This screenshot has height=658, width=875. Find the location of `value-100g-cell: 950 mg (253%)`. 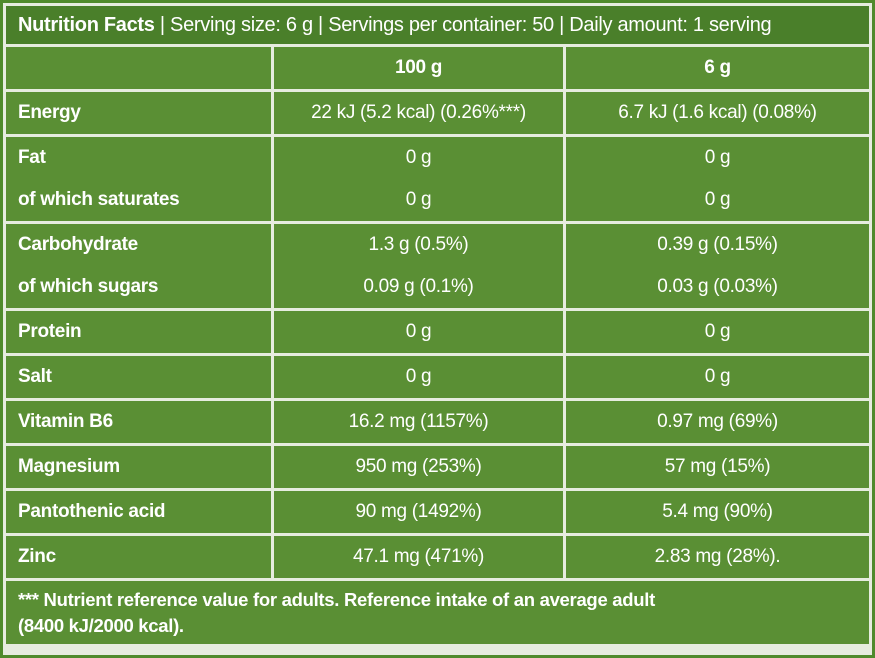

value-100g-cell: 950 mg (253%) is located at coordinates (418, 467).